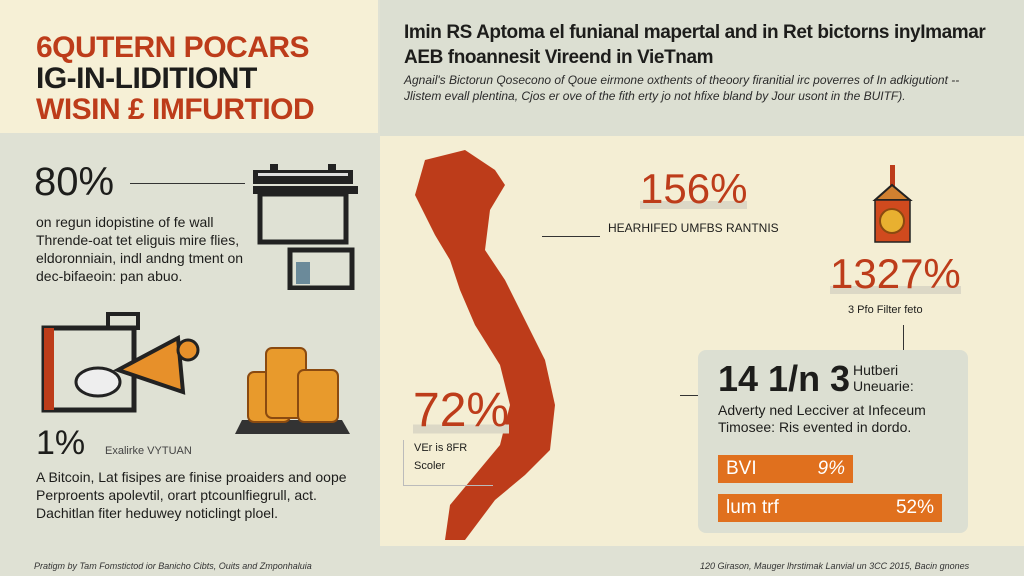 The height and width of the screenshot is (576, 1024). I want to click on card-value: 14 1/n 3, so click(784, 378).